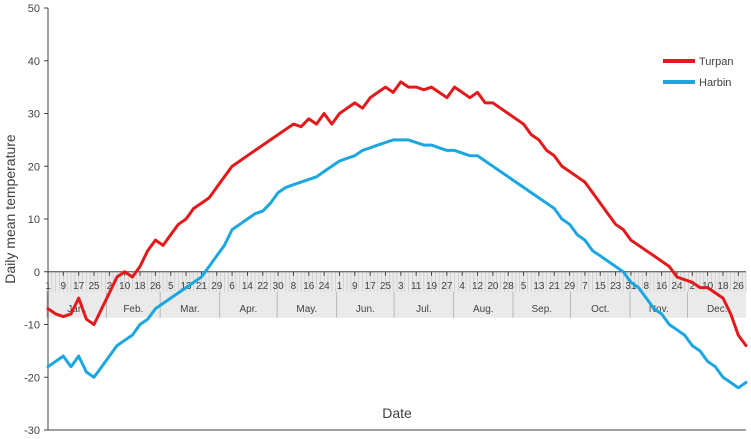 This screenshot has height=439, width=751. Describe the element at coordinates (10, 209) in the screenshot. I see `y-axis-title: Daily mean temperature` at that location.